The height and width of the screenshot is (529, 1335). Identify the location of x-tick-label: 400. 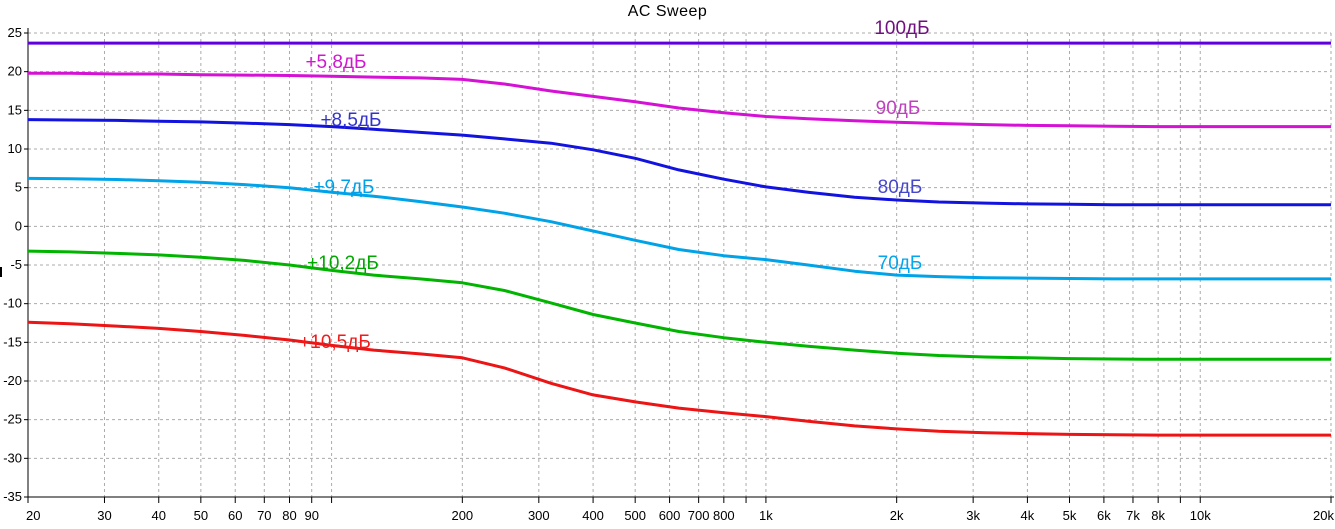
(593, 515).